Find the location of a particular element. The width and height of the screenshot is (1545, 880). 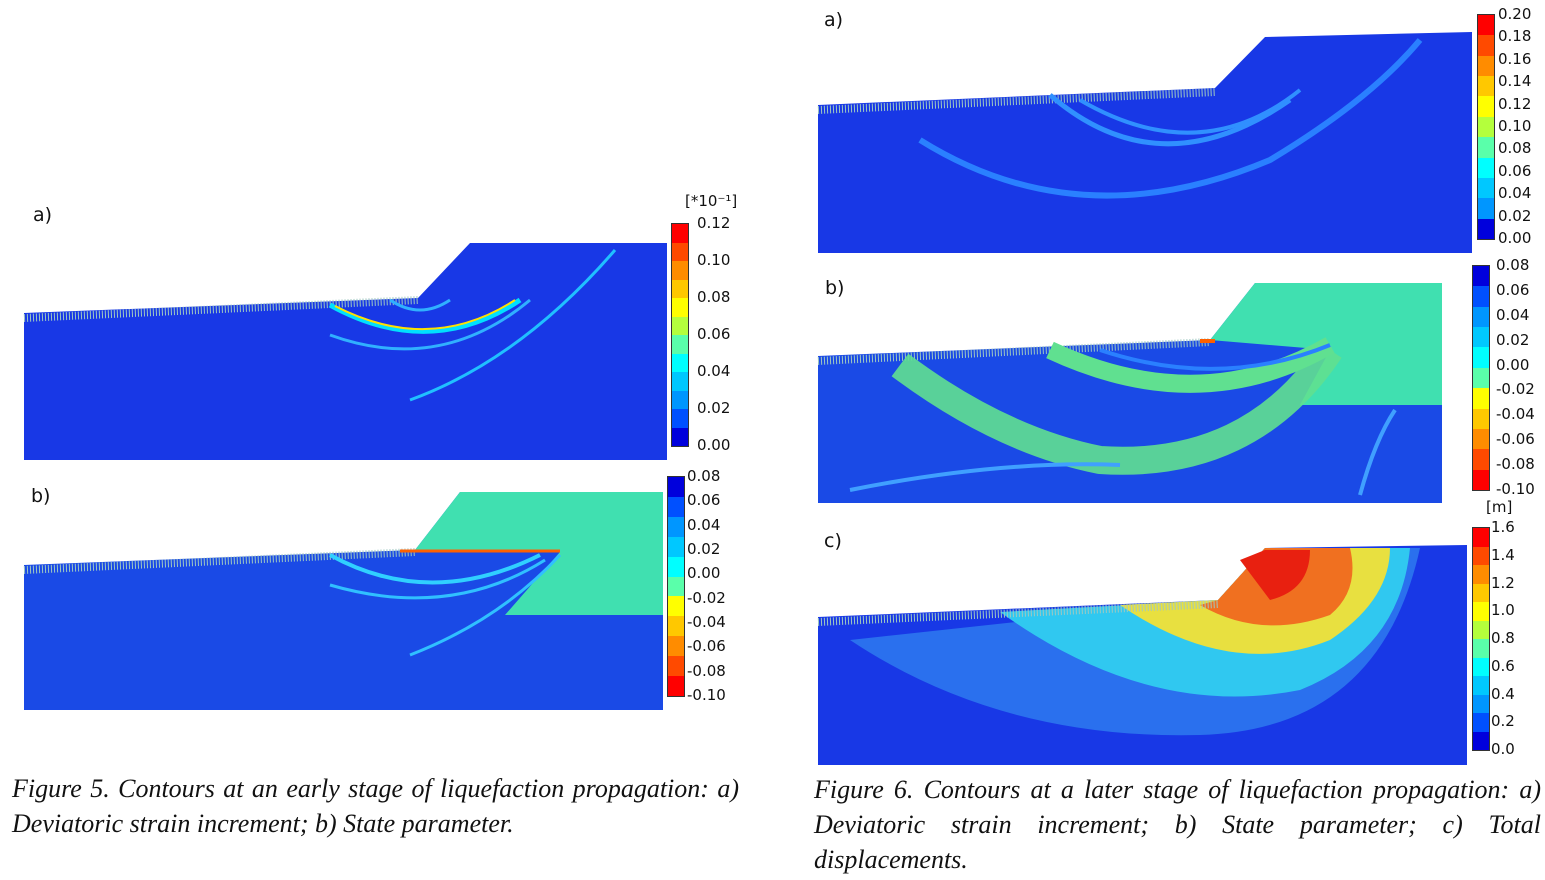

legend-tick-label: -0.10 is located at coordinates (706, 695).